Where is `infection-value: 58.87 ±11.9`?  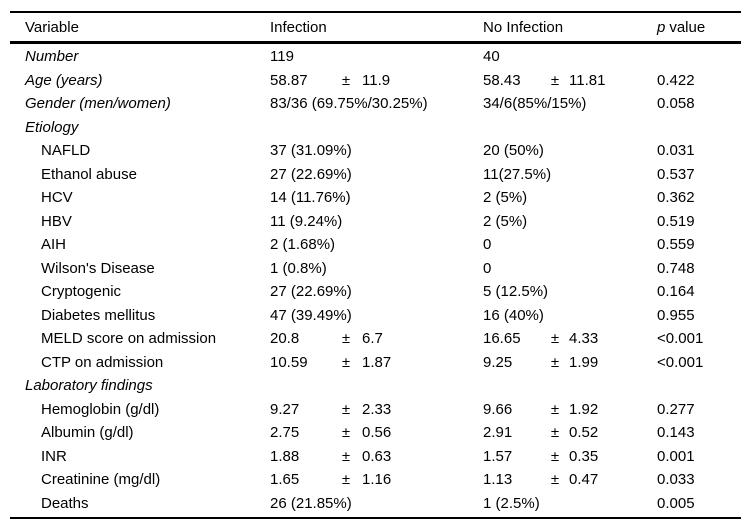 infection-value: 58.87 ±11.9 is located at coordinates (361, 80).